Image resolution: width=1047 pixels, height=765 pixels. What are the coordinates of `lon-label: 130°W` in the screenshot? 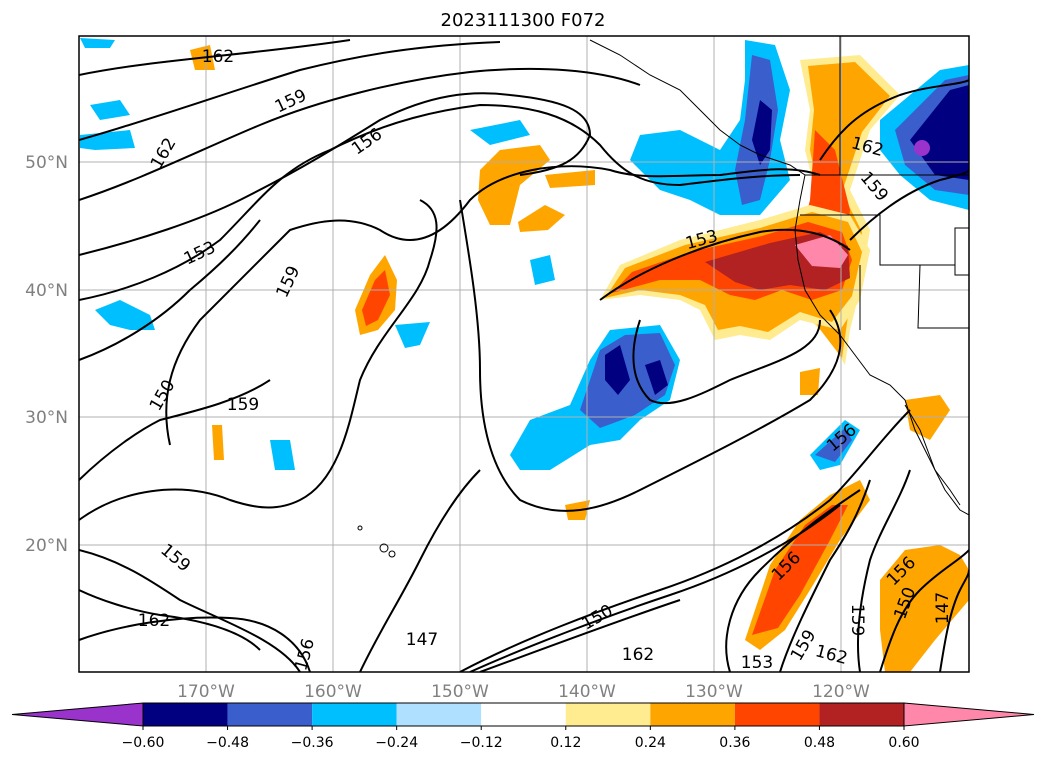 It's located at (714, 692).